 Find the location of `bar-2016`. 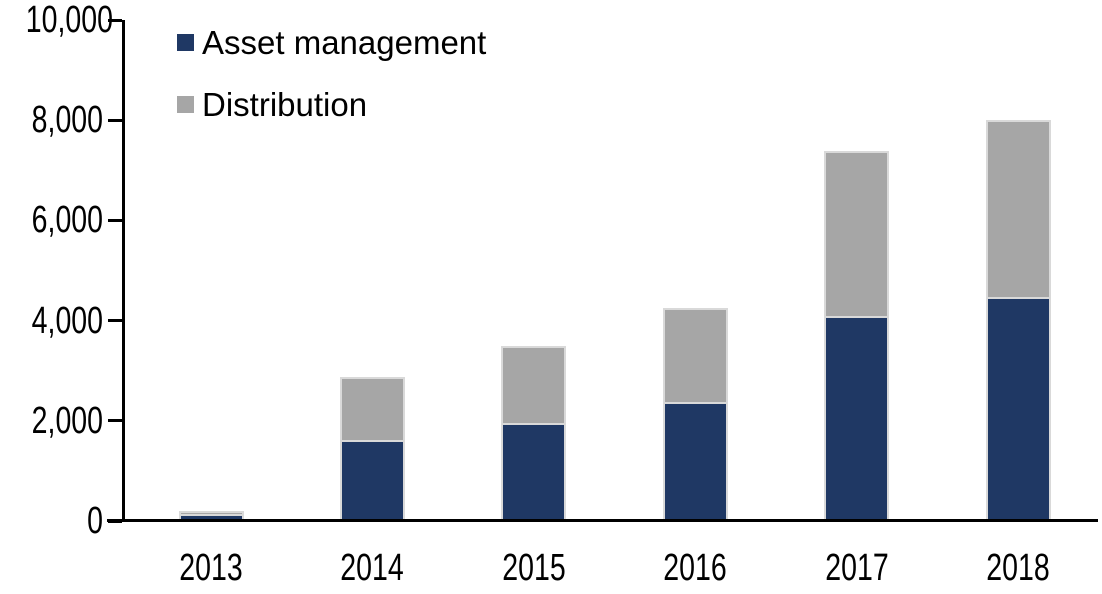

bar-2016 is located at coordinates (695, 414).